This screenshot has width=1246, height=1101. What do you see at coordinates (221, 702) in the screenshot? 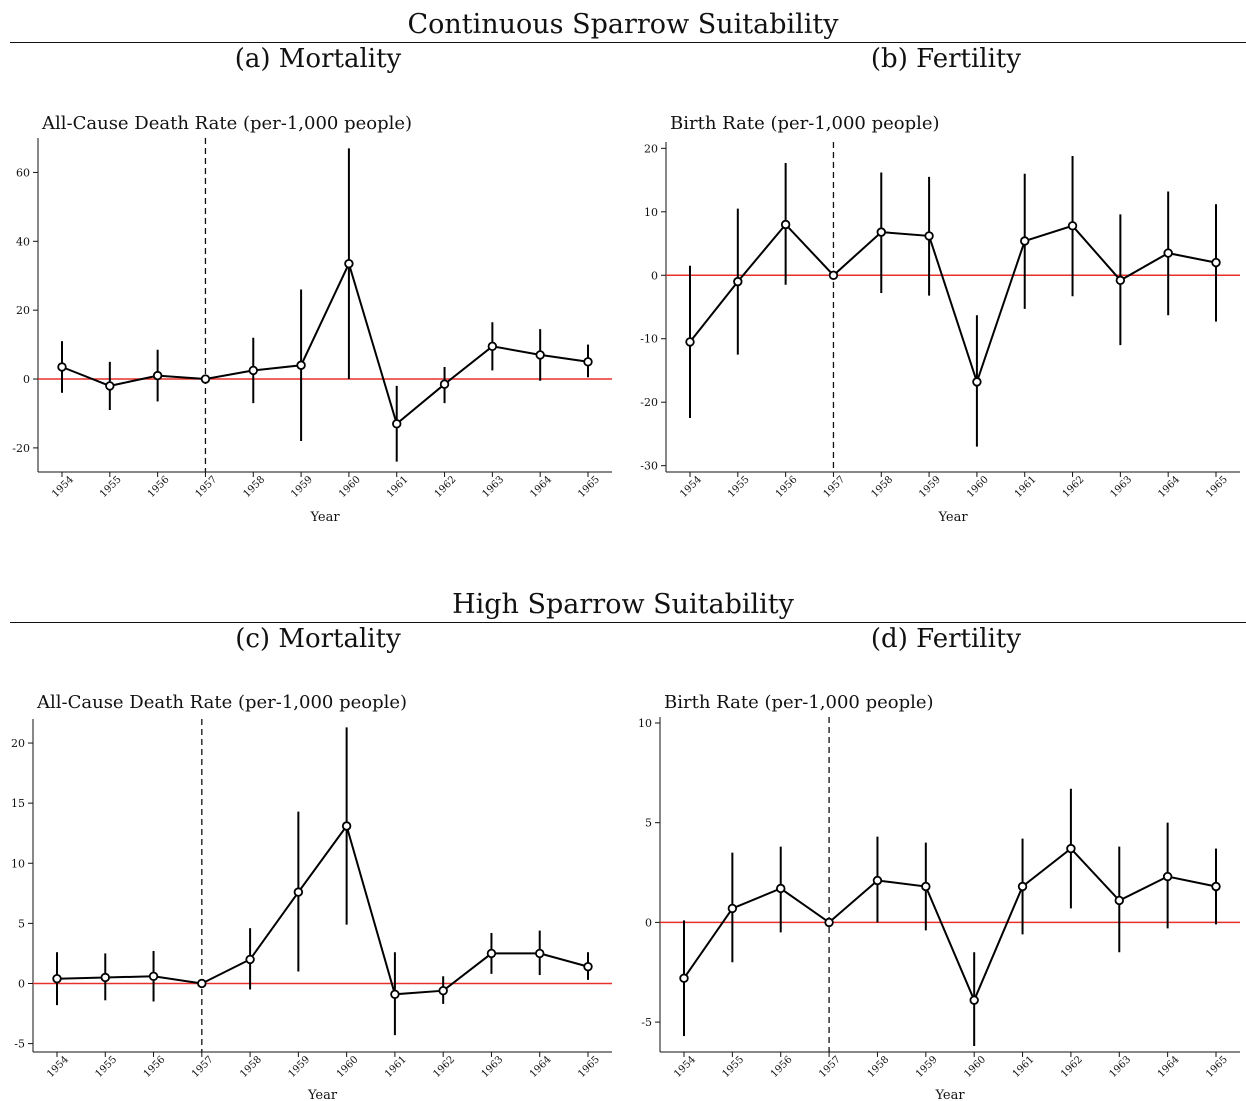
I see `chart-title: All-Cause Death Rate (per-1,000 people)` at bounding box center [221, 702].